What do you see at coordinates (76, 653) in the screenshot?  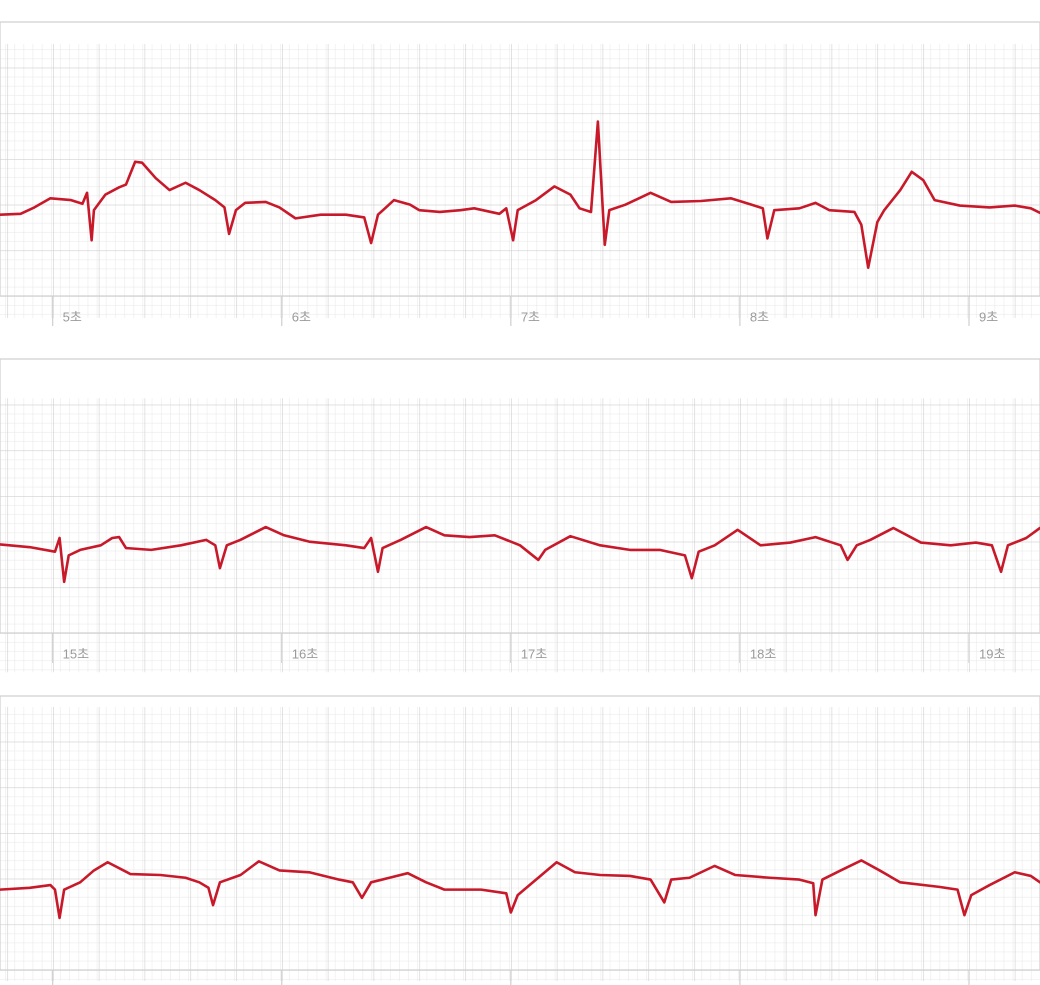 I see `x-tick-label: 15초` at bounding box center [76, 653].